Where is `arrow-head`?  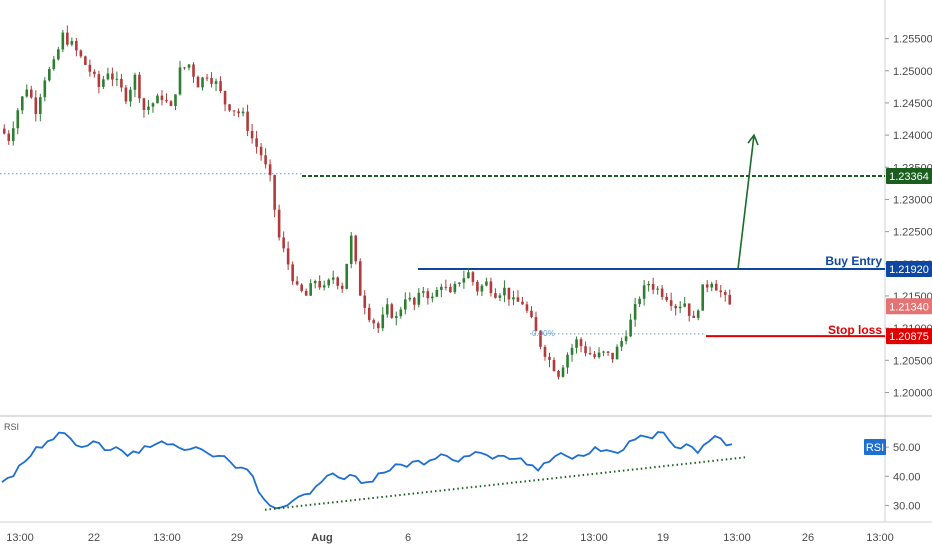
arrow-head is located at coordinates (753, 139).